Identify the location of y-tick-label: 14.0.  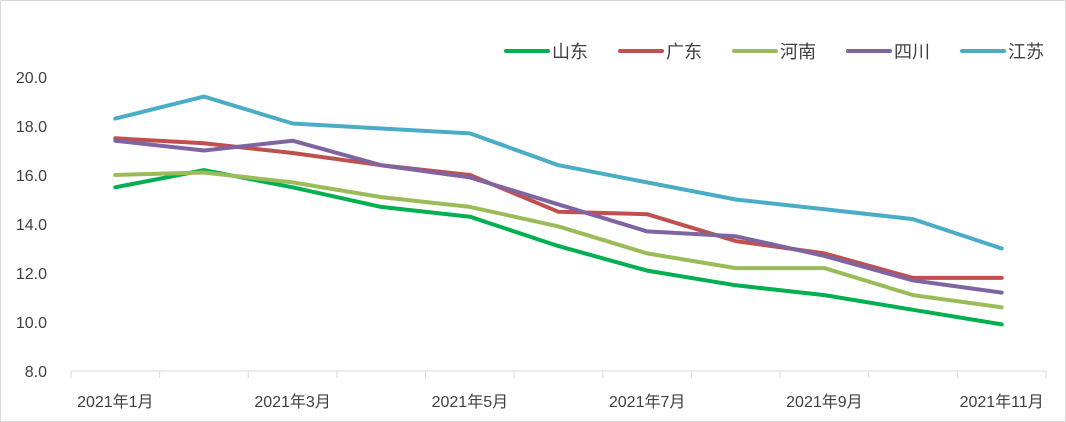
(31, 225).